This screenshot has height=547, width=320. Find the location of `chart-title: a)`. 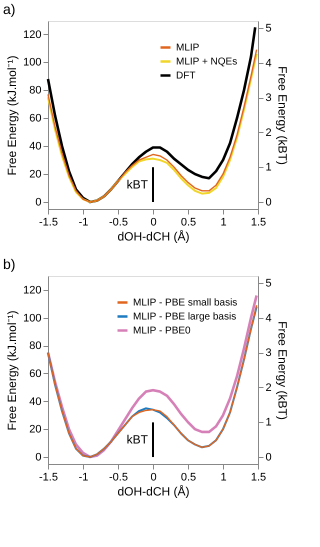

chart-title: a) is located at coordinates (9, 9).